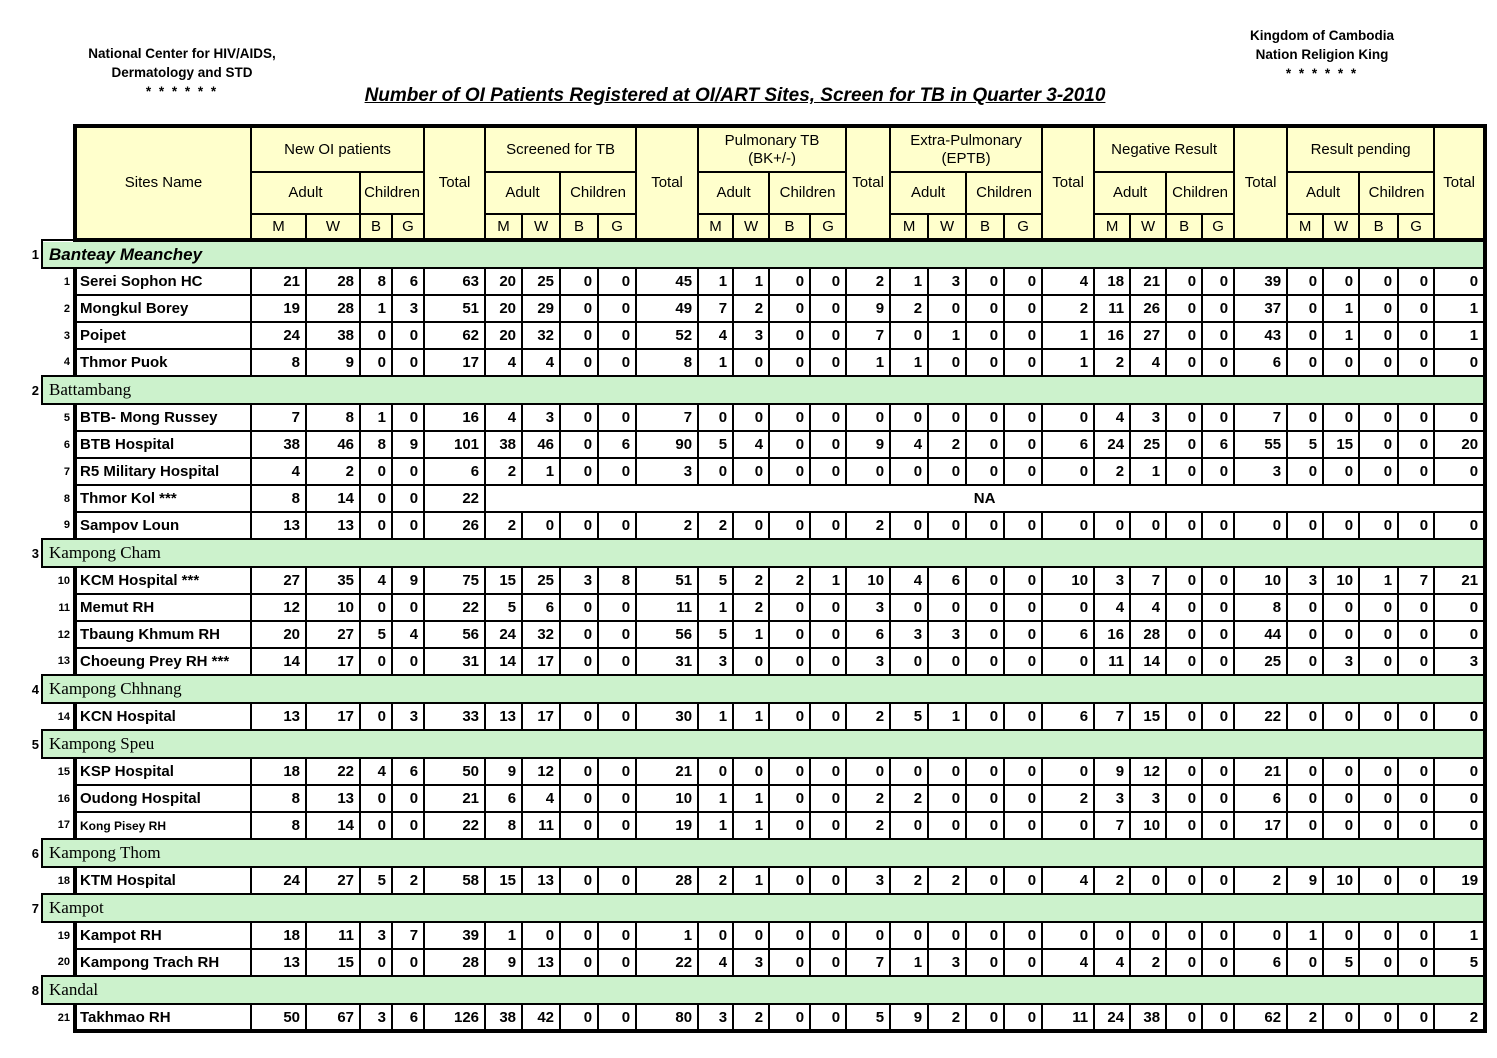 The height and width of the screenshot is (1058, 1497). What do you see at coordinates (667, 825) in the screenshot?
I see `value-cell: 19` at bounding box center [667, 825].